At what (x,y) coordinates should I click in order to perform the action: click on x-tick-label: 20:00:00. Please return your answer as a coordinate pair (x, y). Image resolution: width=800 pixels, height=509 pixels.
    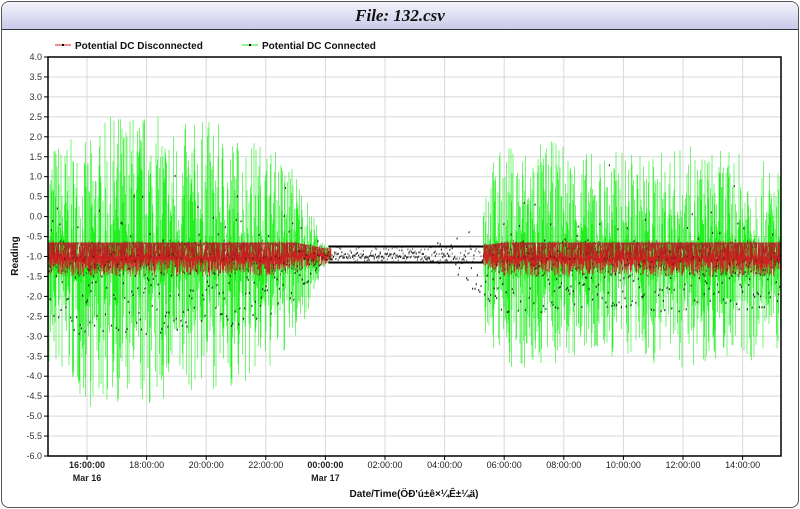
    Looking at the image, I should click on (206, 465).